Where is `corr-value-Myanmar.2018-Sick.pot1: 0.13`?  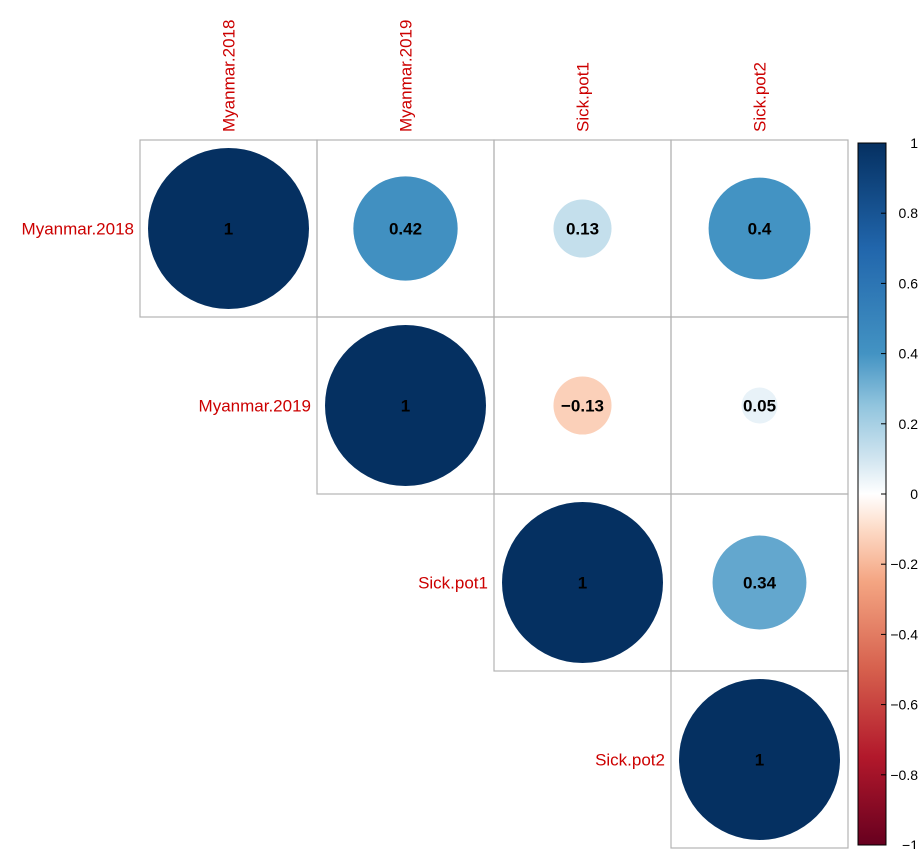 corr-value-Myanmar.2018-Sick.pot1: 0.13 is located at coordinates (582, 229).